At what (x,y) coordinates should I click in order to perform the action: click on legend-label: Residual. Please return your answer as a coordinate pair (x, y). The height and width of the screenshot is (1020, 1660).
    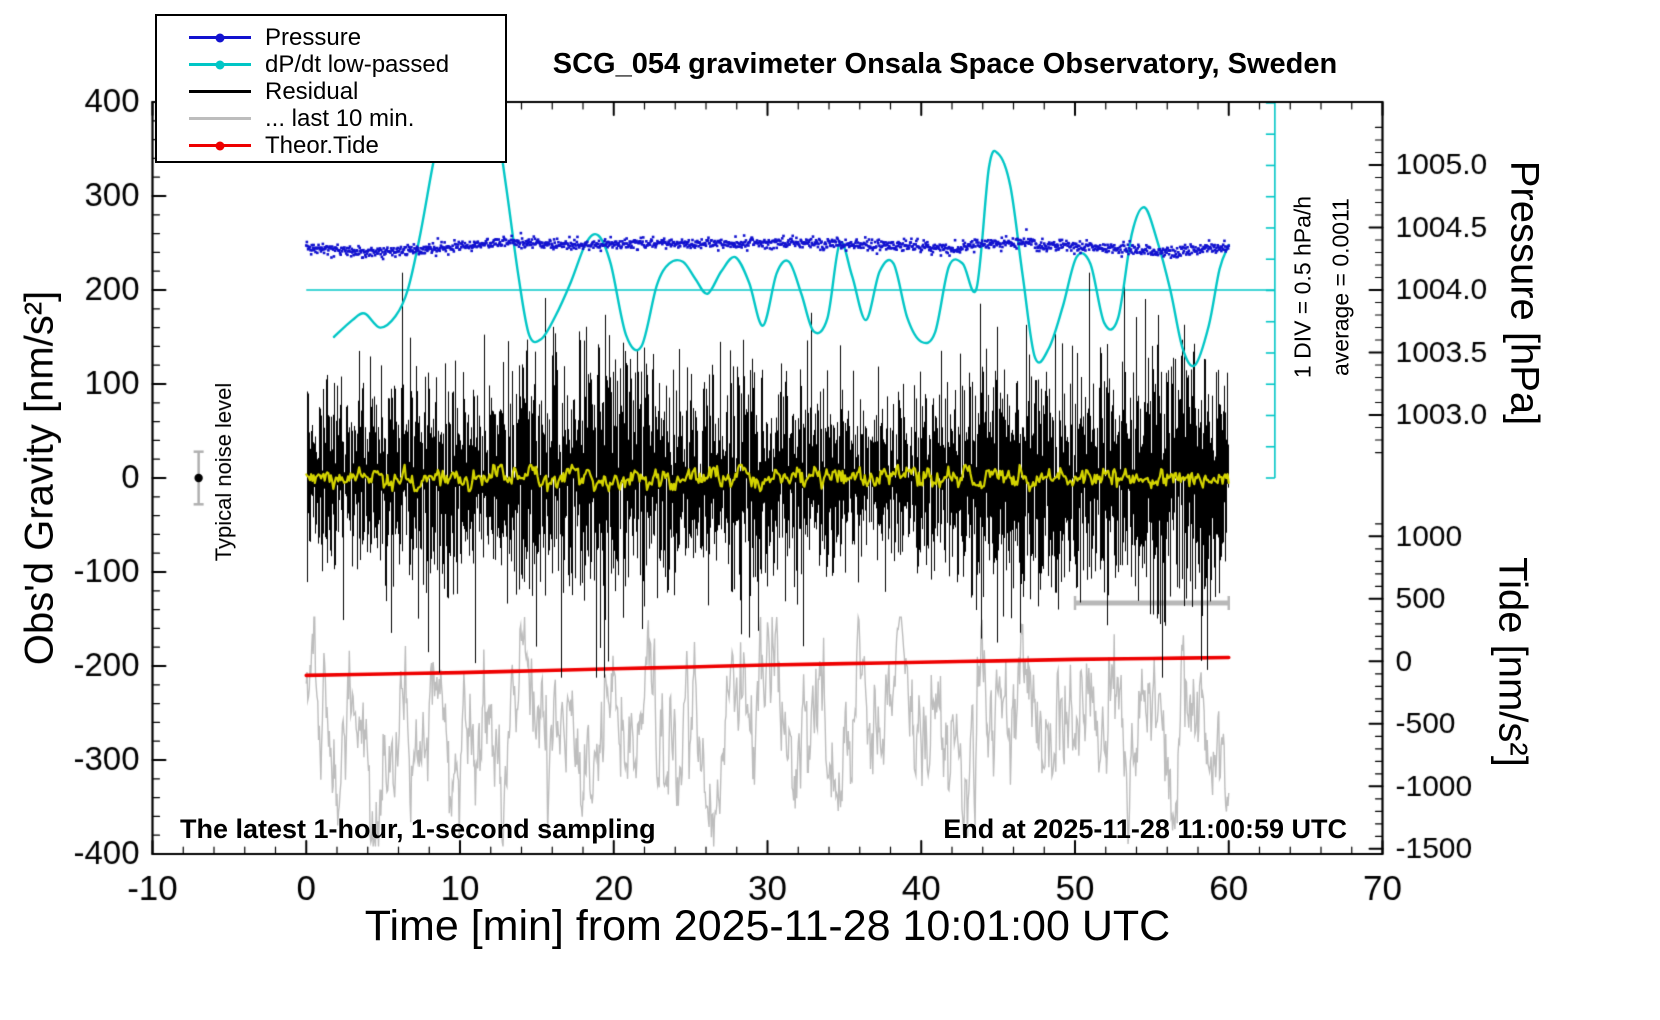
    Looking at the image, I should click on (312, 91).